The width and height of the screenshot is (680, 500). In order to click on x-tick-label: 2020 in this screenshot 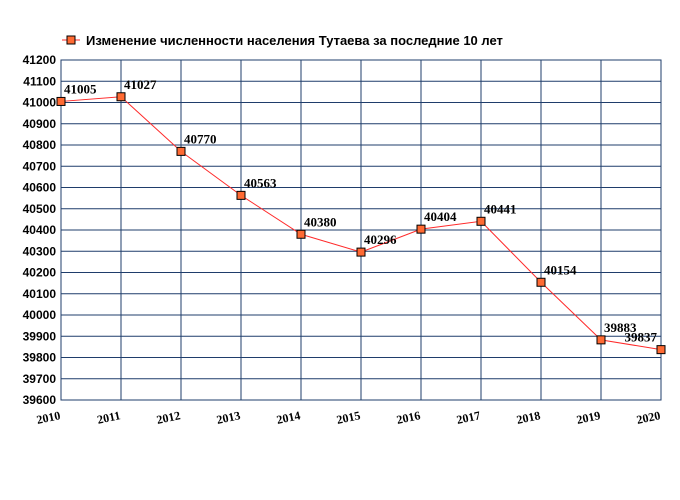, I will do `click(648, 417)`.